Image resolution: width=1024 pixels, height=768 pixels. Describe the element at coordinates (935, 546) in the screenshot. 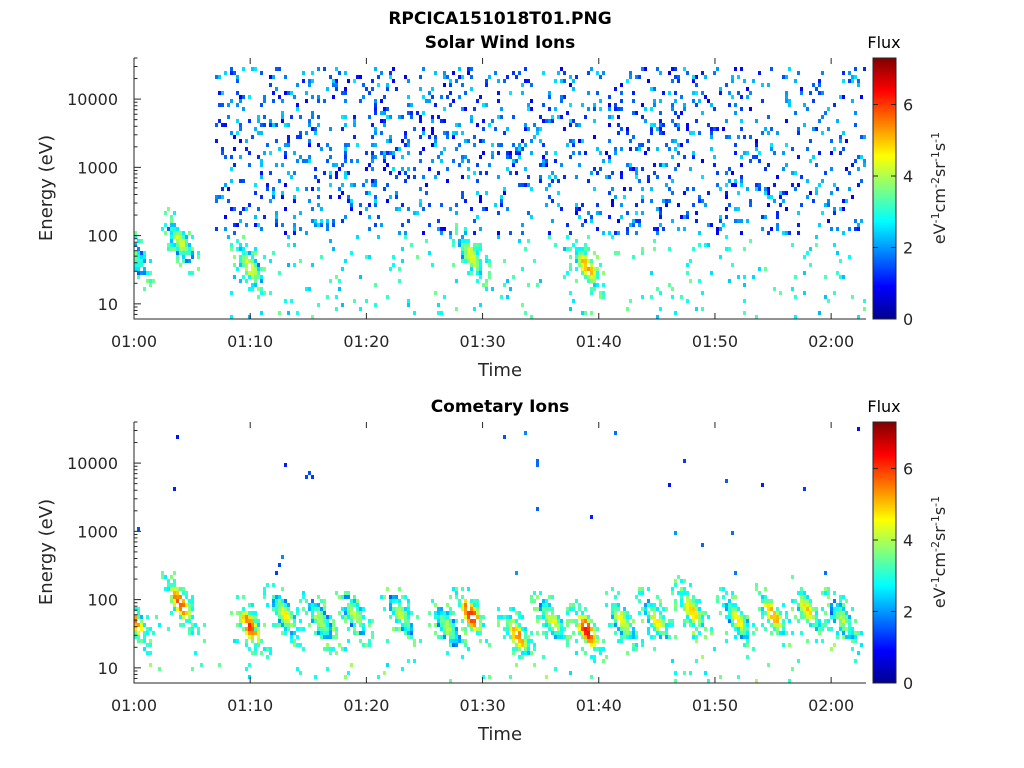

I see `unit-exponent: -2` at that location.